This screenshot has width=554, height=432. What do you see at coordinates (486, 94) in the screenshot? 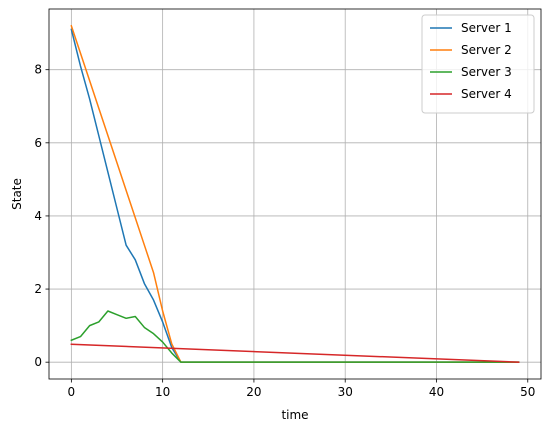
I see `legend-label-server-4: Server 4` at bounding box center [486, 94].